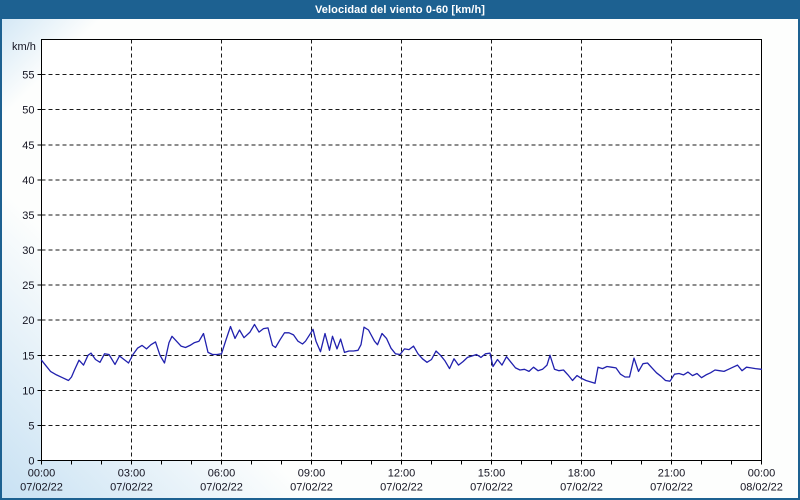 This screenshot has height=500, width=800. Describe the element at coordinates (28, 321) in the screenshot. I see `y-axis-tick-label: 20` at that location.